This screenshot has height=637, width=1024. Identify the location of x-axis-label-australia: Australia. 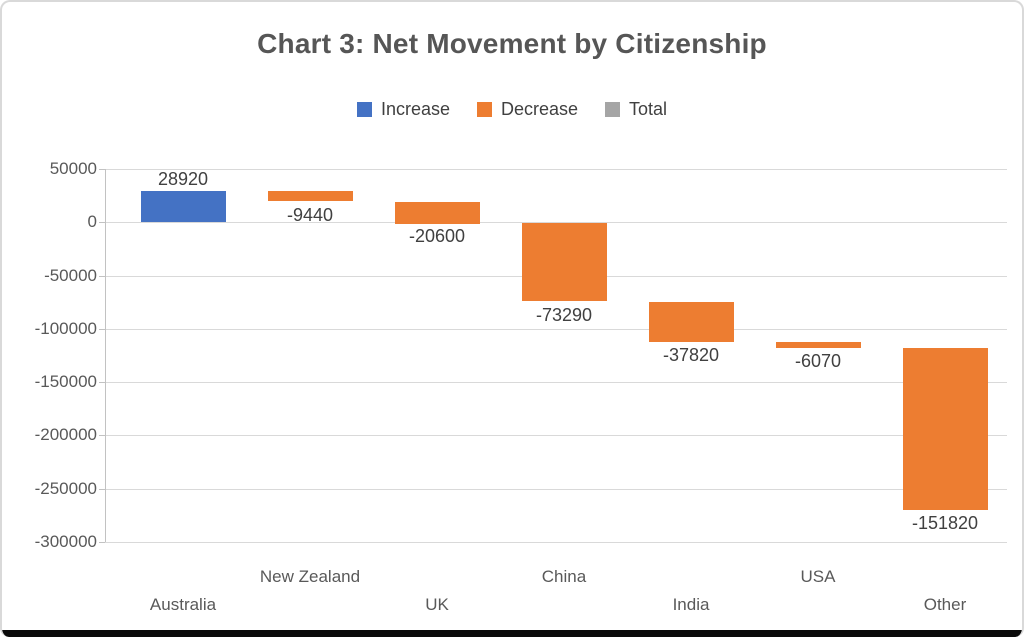
(183, 604).